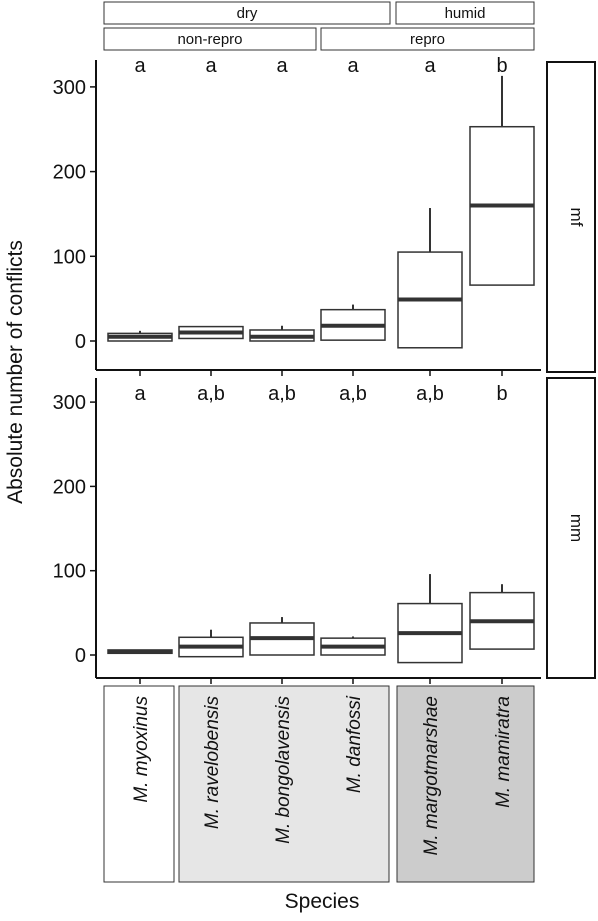 The height and width of the screenshot is (921, 598). I want to click on panel-strip-mf-box, so click(571, 217).